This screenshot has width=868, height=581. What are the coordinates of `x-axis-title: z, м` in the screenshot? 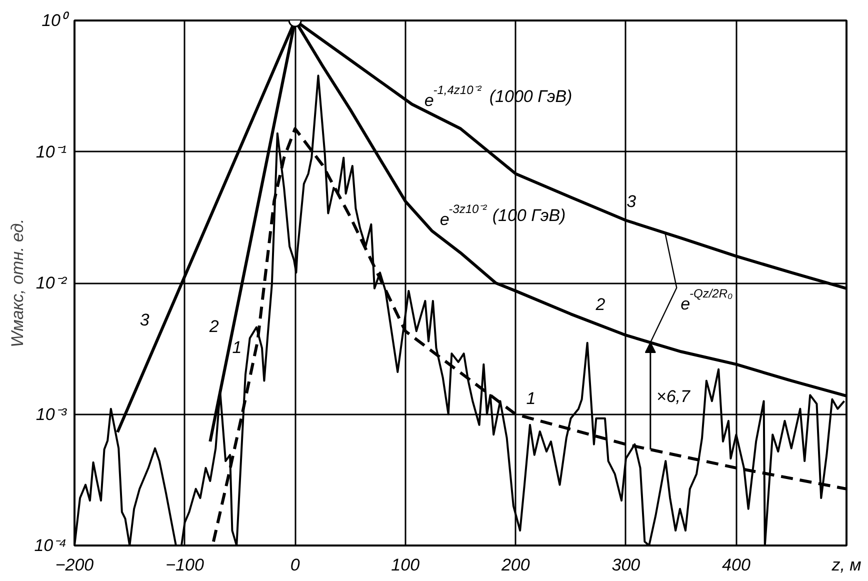 It's located at (846, 565).